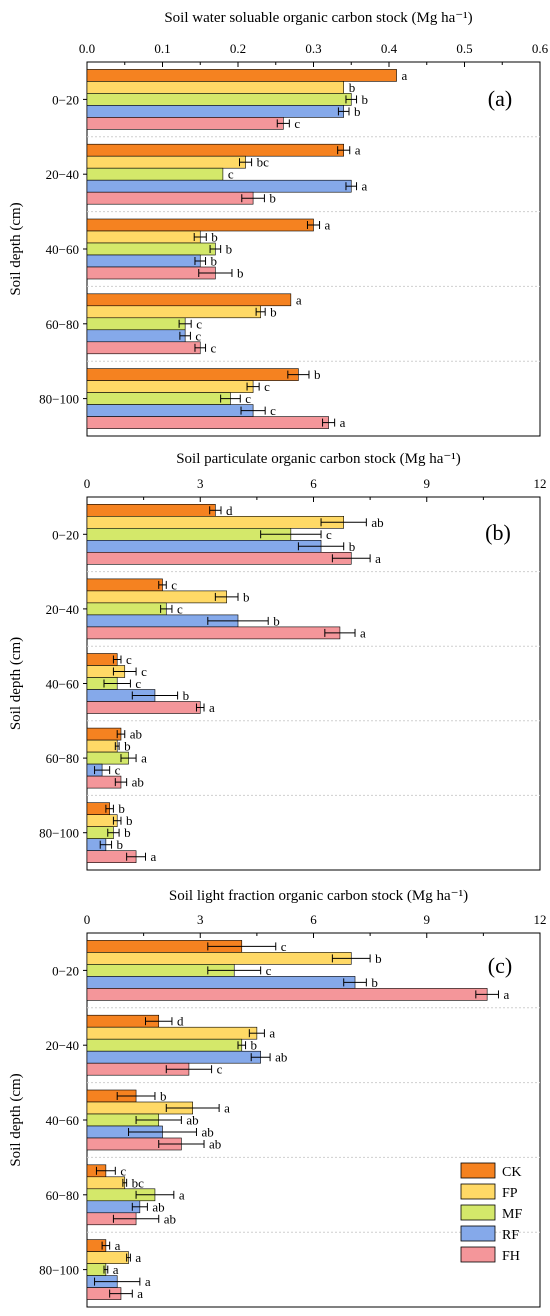  What do you see at coordinates (427, 919) in the screenshot?
I see `x-tick-label: 9` at bounding box center [427, 919].